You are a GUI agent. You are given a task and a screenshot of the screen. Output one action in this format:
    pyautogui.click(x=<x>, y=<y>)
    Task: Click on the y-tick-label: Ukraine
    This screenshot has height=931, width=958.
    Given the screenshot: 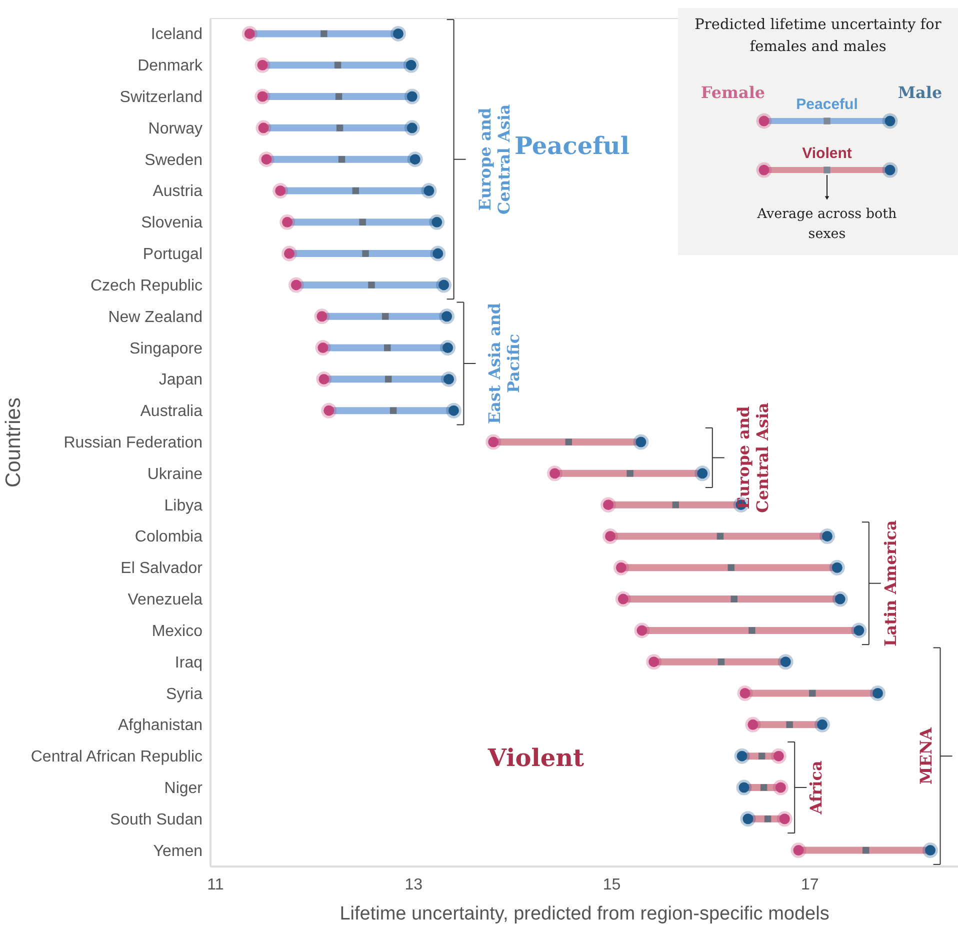 What is the action you would take?
    pyautogui.click(x=175, y=474)
    